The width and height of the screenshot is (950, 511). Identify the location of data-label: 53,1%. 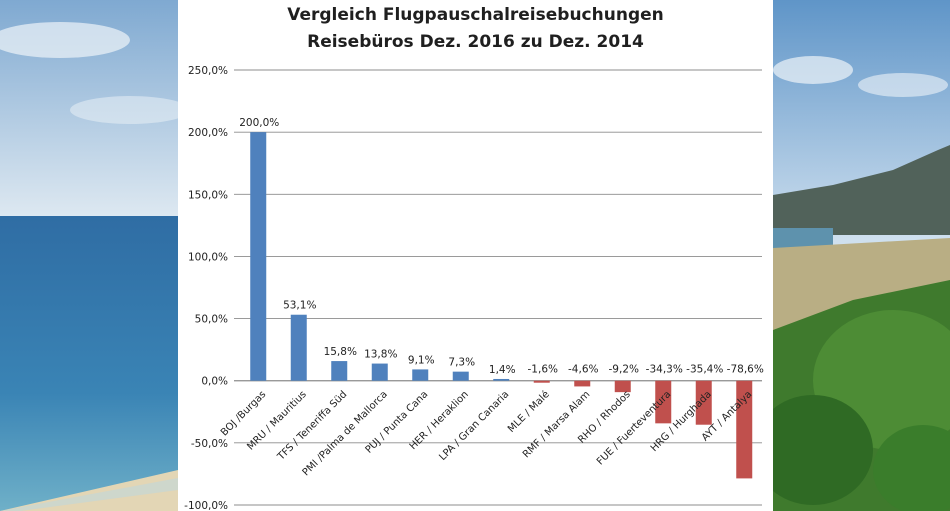
(299, 306).